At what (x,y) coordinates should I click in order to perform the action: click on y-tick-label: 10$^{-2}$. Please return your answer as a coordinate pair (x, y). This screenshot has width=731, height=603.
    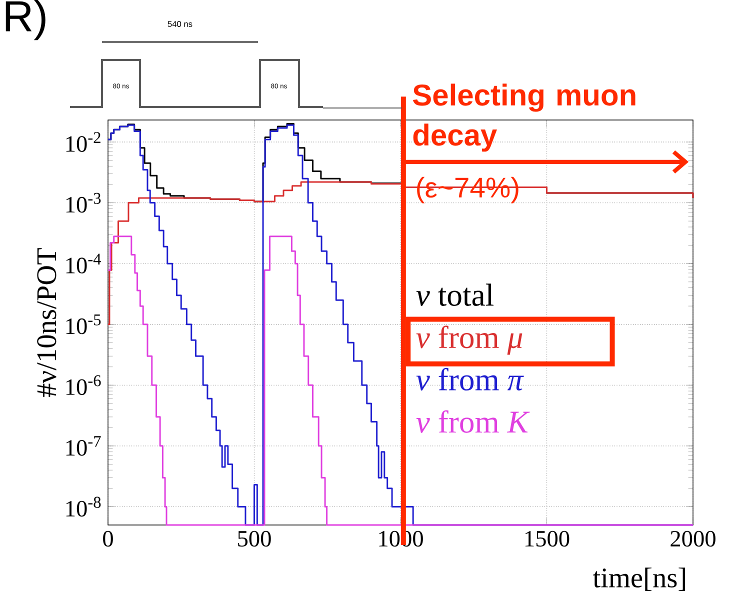
    Looking at the image, I should click on (83, 142).